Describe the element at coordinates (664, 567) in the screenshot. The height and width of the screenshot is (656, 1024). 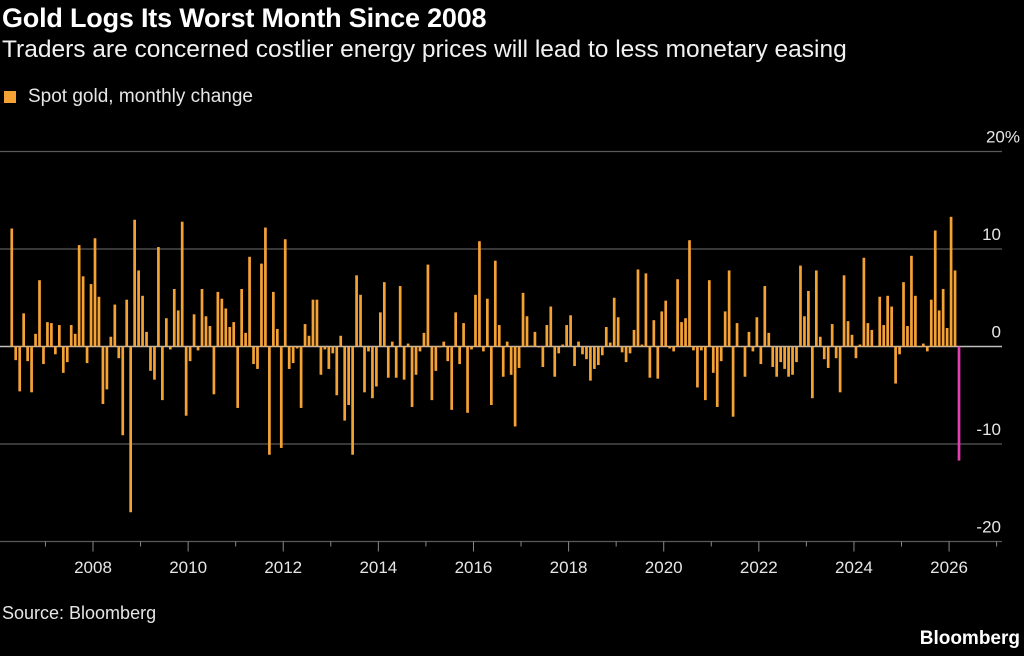
I see `x-tick-label: 2020` at that location.